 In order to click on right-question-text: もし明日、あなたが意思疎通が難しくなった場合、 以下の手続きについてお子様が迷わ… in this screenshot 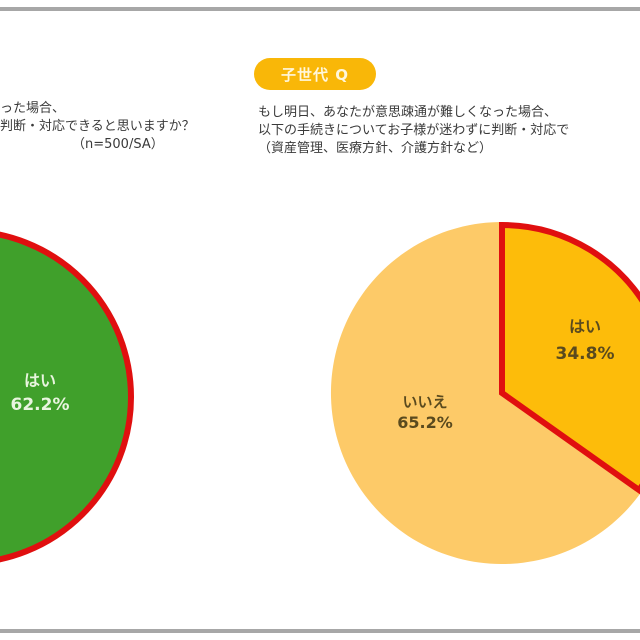, I will do `click(413, 131)`.